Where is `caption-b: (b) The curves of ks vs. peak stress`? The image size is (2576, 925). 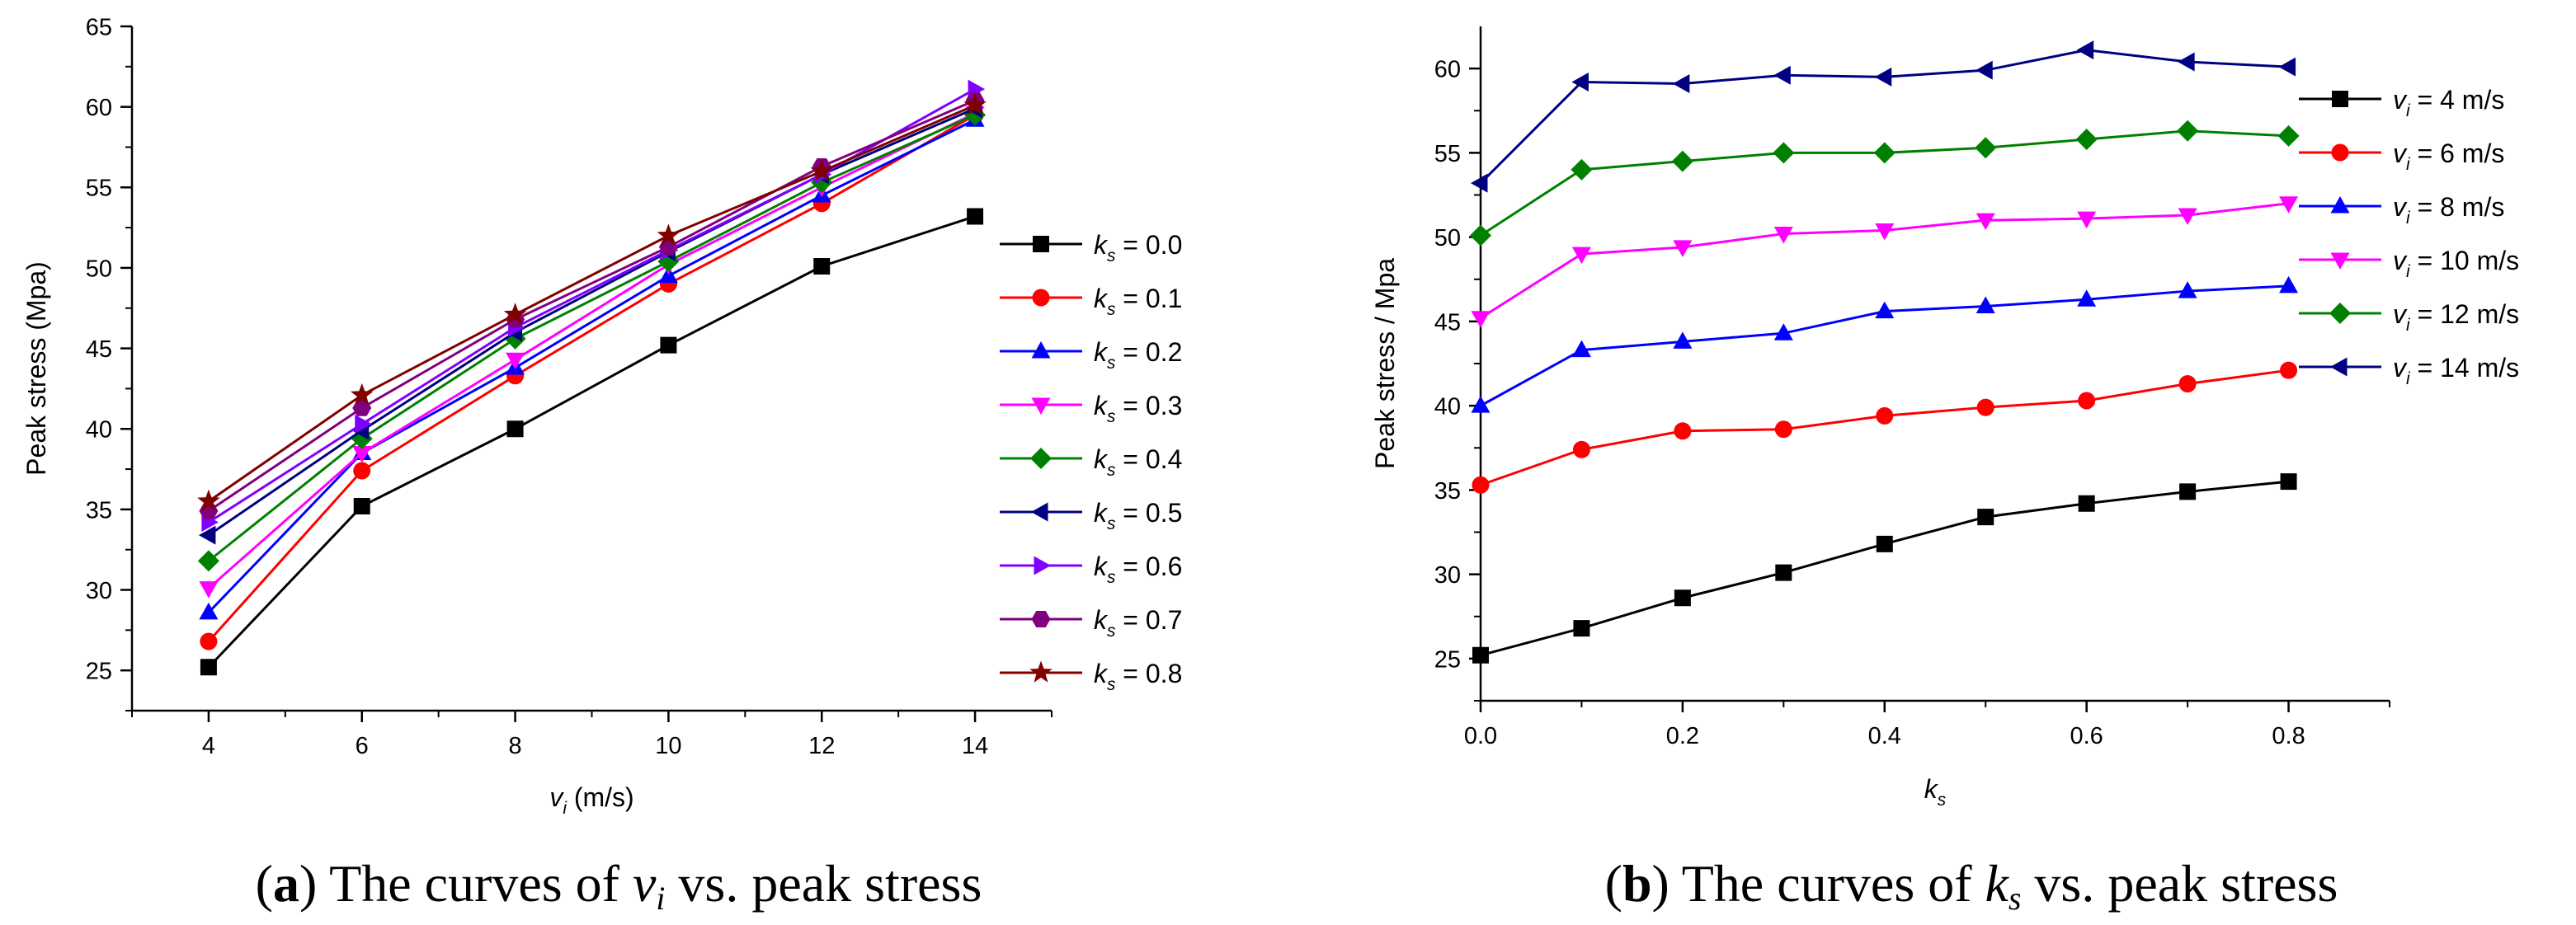 caption-b: (b) The curves of ks vs. peak stress is located at coordinates (1971, 886).